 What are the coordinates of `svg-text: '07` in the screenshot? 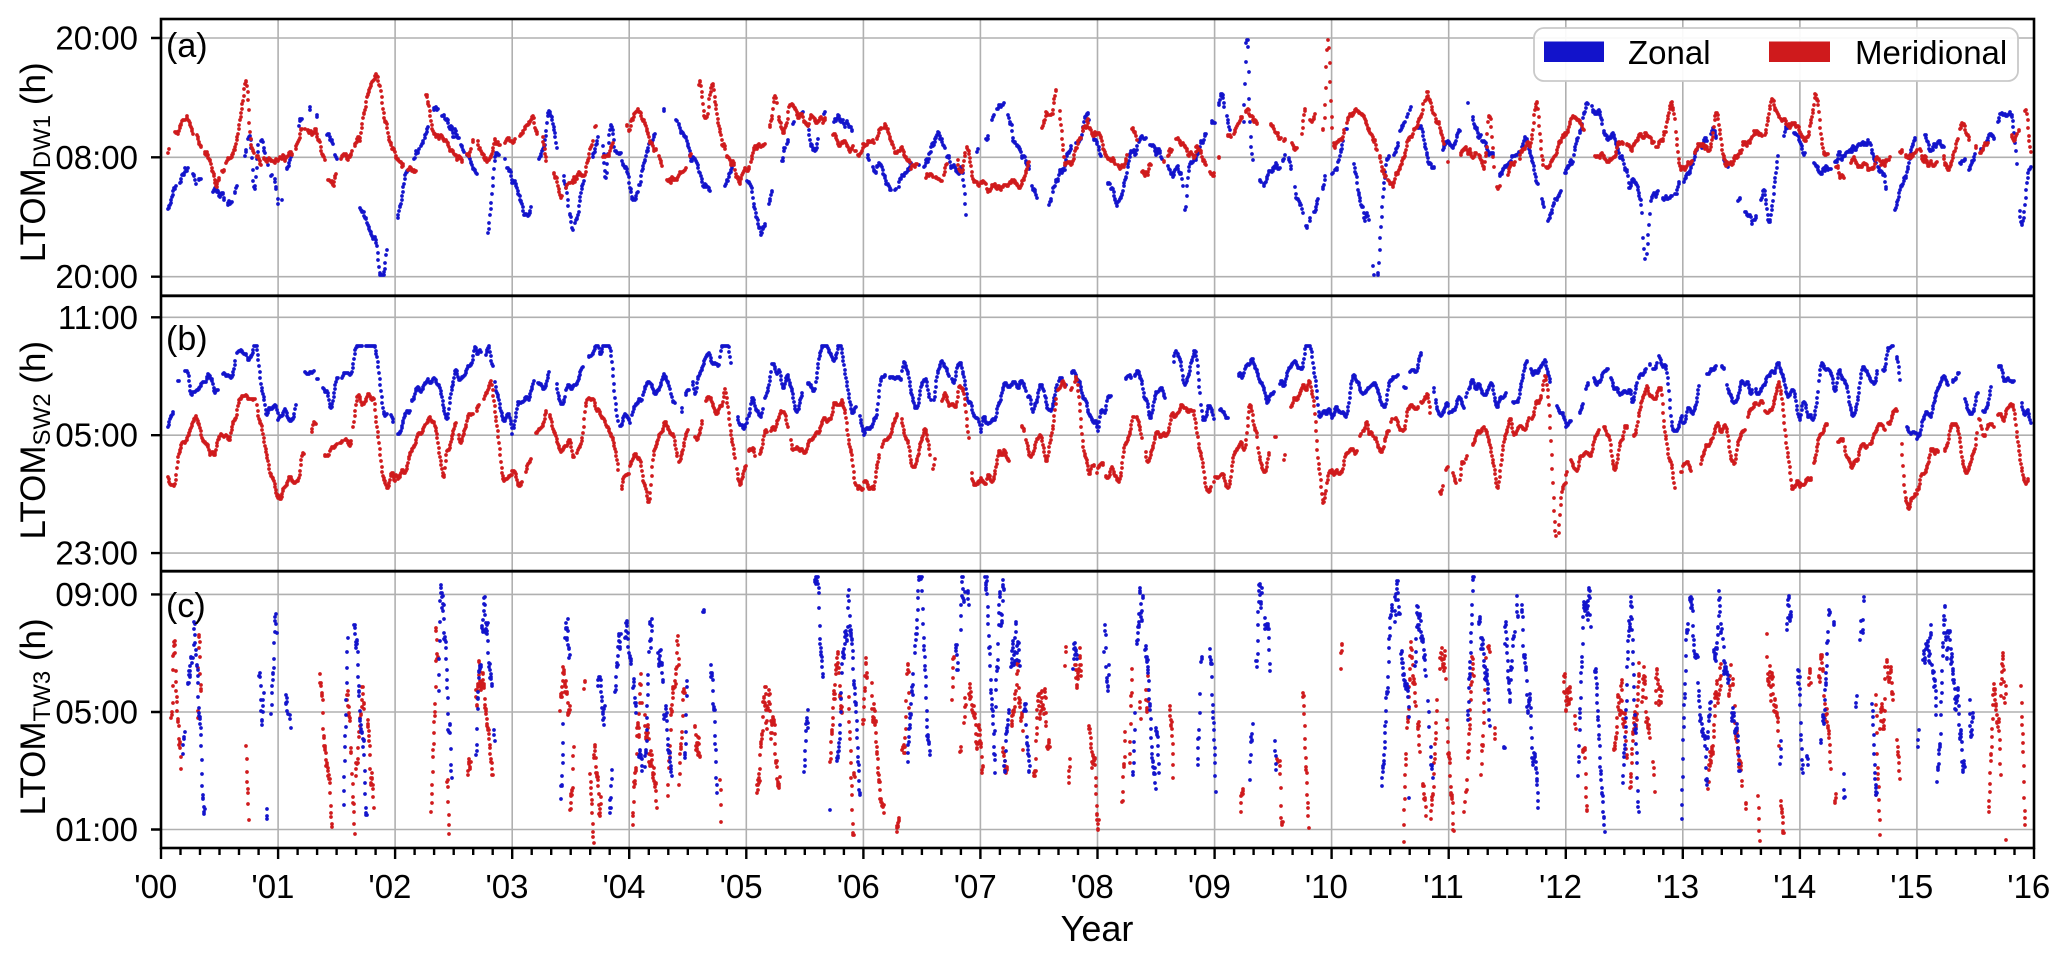 It's located at (975, 886).